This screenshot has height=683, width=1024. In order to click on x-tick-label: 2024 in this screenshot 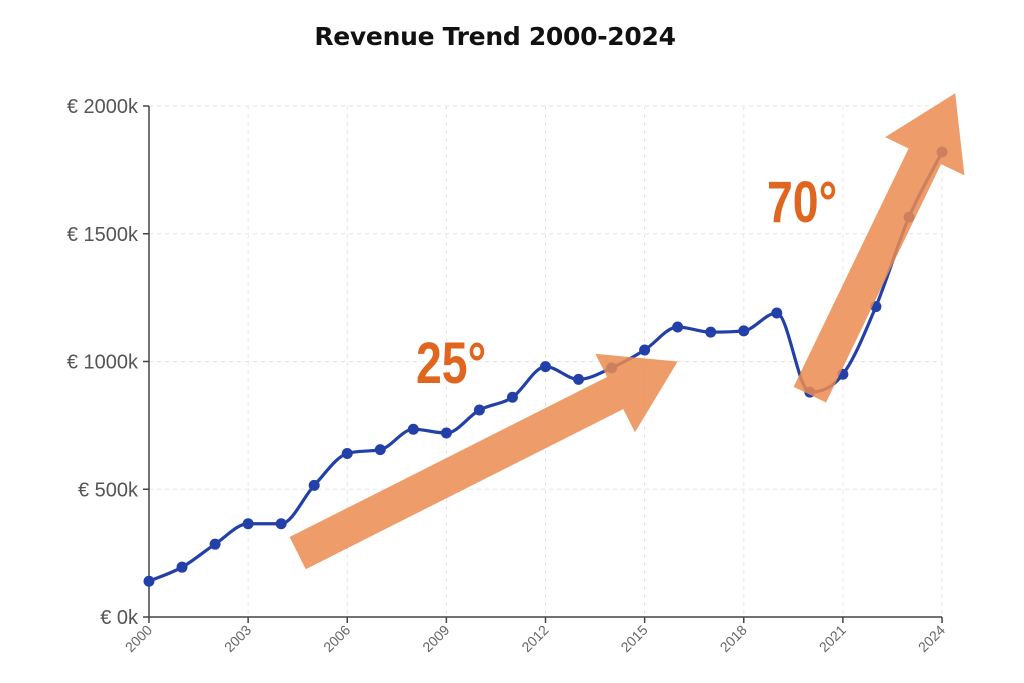, I will do `click(931, 638)`.